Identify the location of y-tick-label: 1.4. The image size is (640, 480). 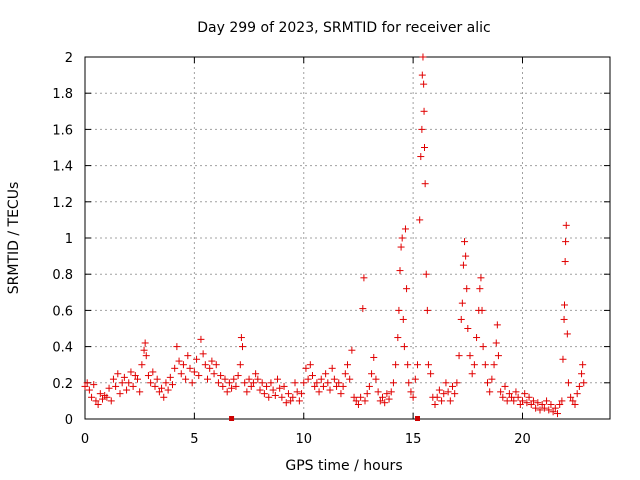
(62, 167).